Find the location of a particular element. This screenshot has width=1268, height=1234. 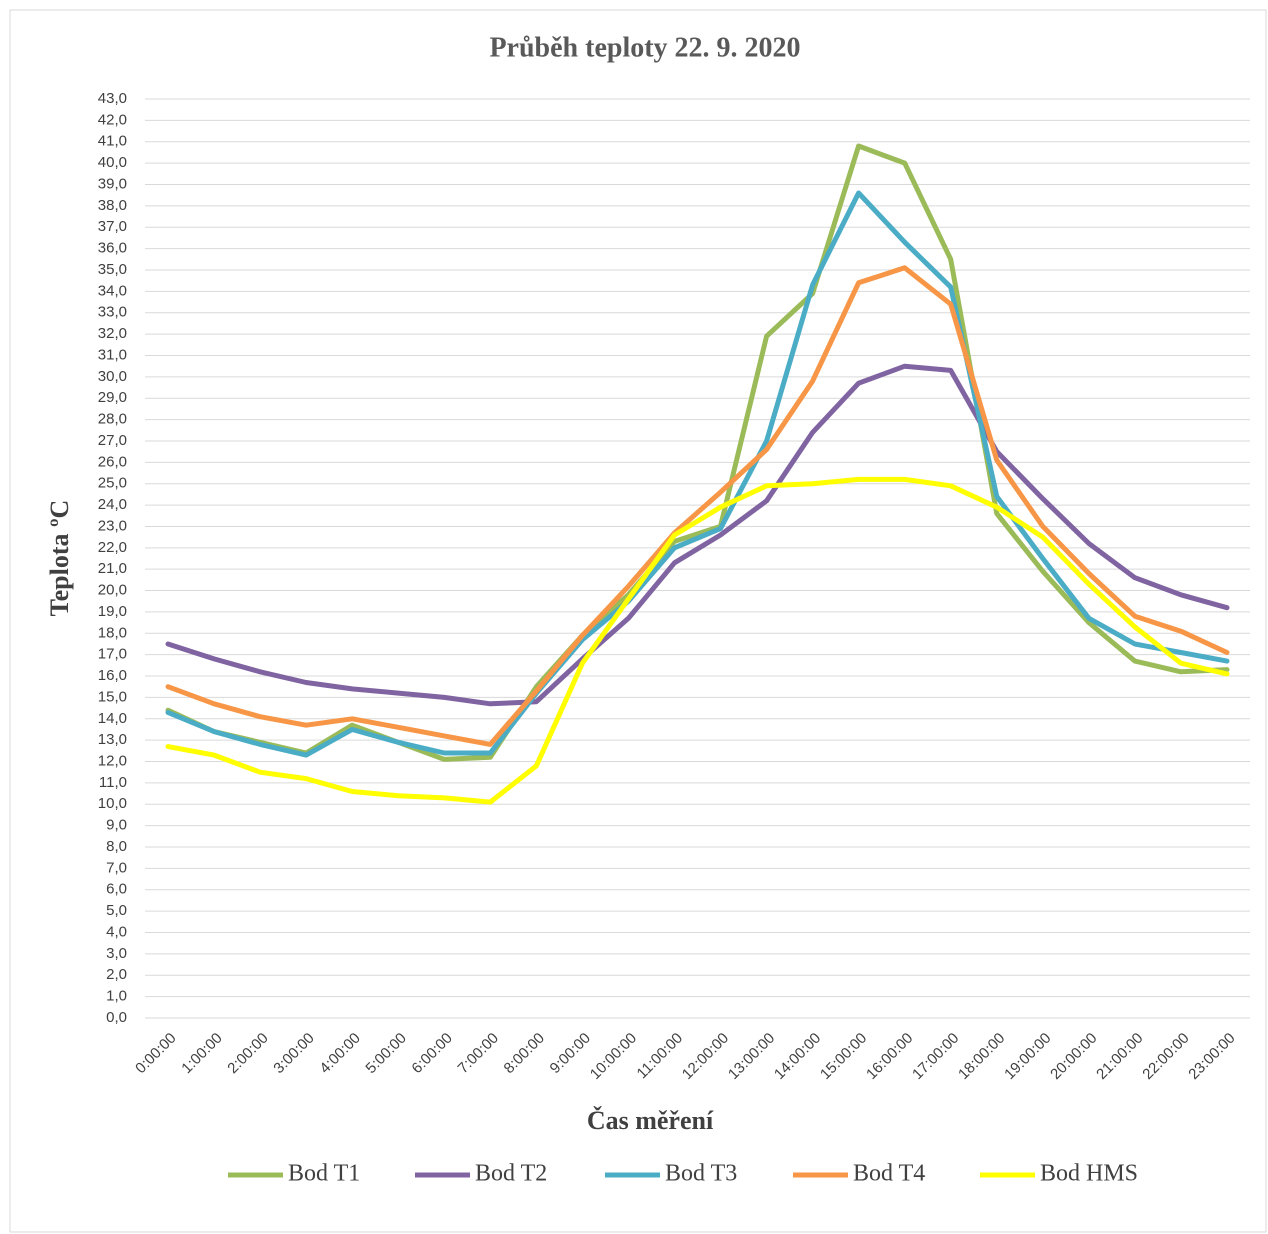

y-tick-label: 22,0 is located at coordinates (112, 547).